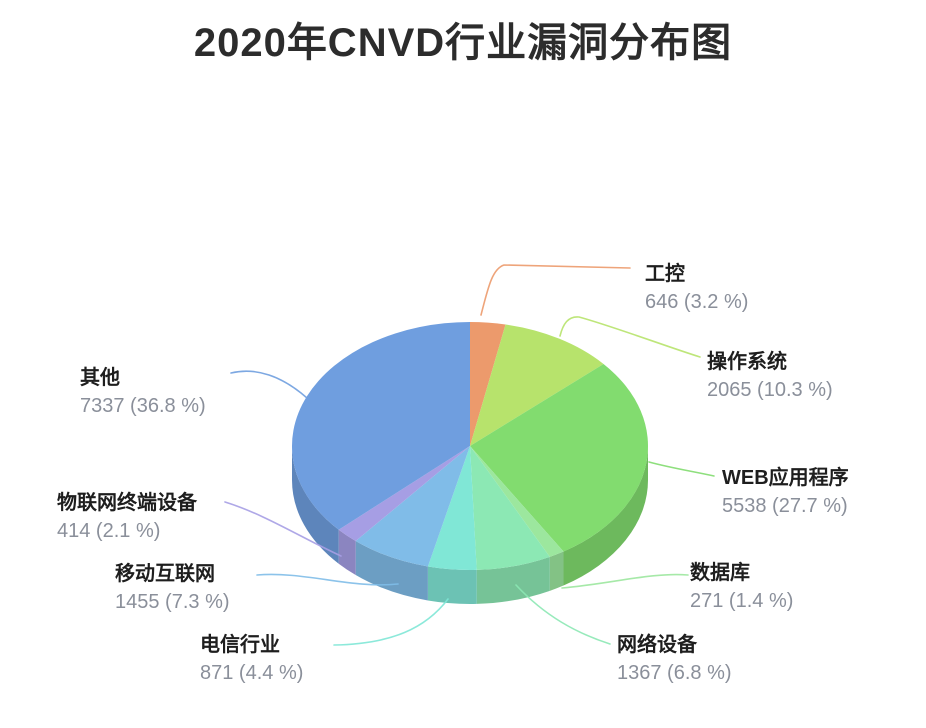  I want to click on callout-operating-system: 操作系统 2065 (10.3 %), so click(770, 376).